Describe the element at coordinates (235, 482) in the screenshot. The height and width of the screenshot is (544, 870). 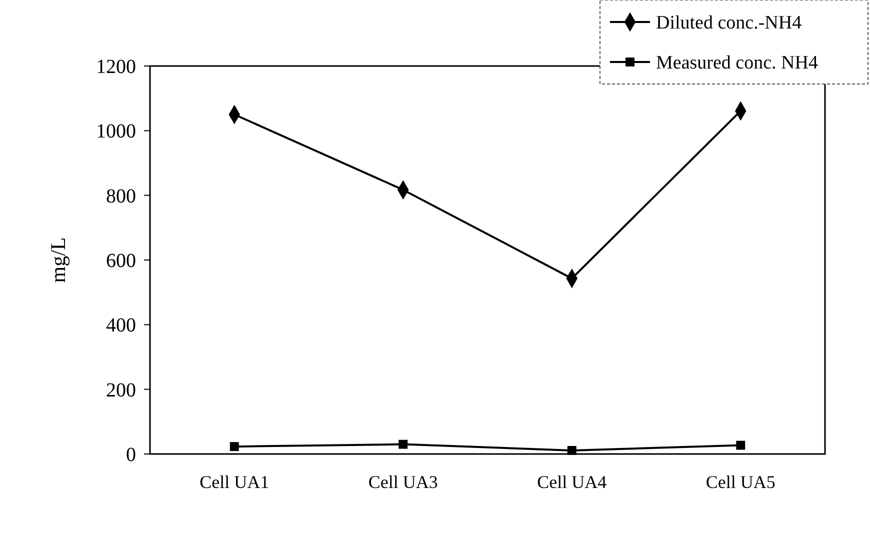
I see `x-tick-label: Cell UA1` at that location.